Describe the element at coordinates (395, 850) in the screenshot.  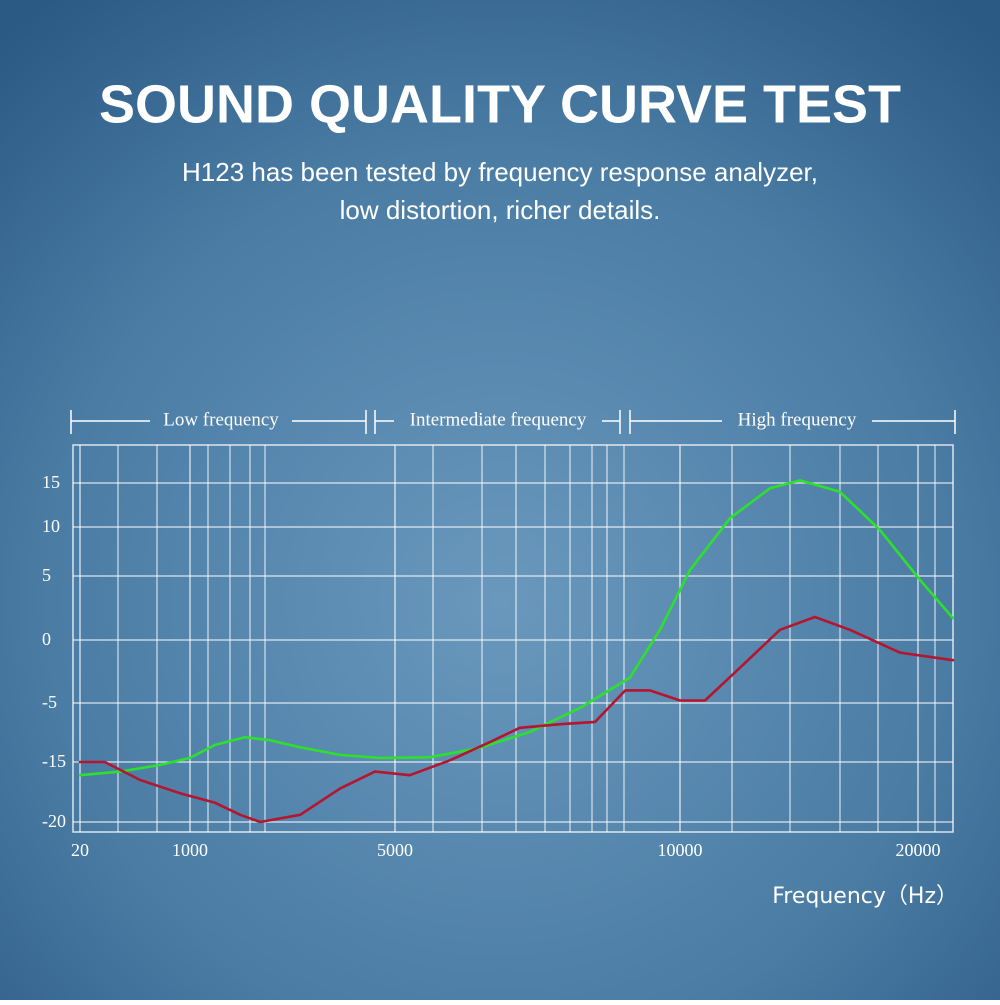
I see `x-tick-label: 5000` at that location.